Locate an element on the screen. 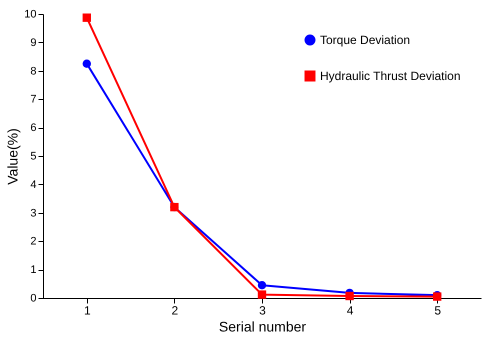 The image size is (498, 339). y-tick-label: 2 is located at coordinates (33, 242).